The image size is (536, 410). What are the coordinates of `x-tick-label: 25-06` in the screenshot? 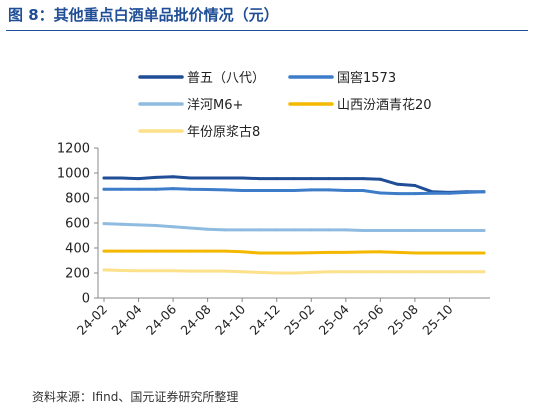 It's located at (368, 319).